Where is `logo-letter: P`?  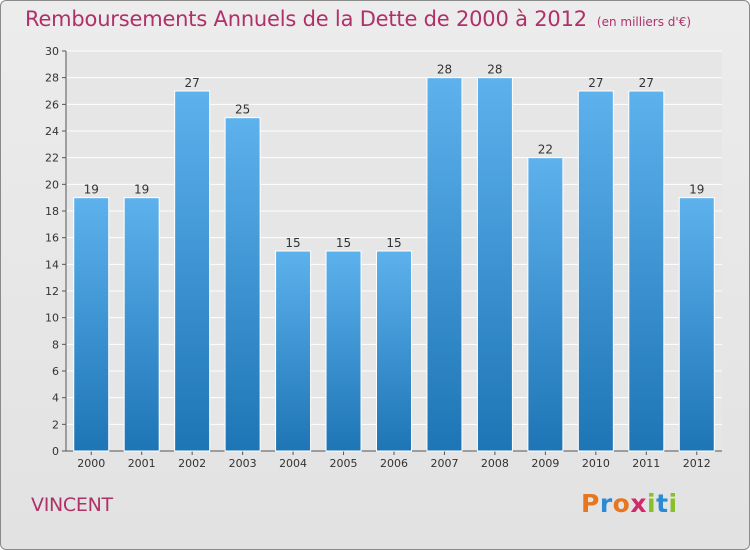 logo-letter: P is located at coordinates (590, 503).